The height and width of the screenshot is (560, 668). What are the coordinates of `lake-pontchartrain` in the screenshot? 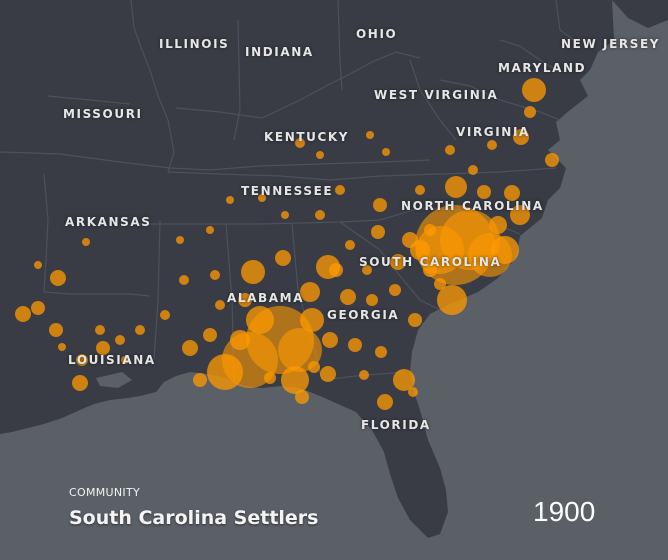 It's located at (114, 380).